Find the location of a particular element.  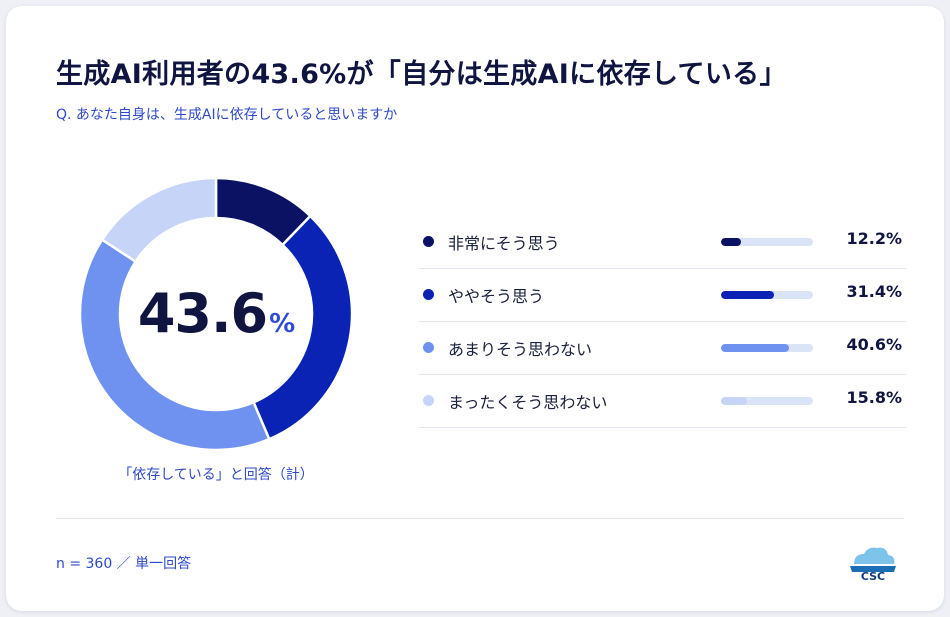

question-text: Q. あなた自身は、生成AIに依存していると思いますか is located at coordinates (227, 115).